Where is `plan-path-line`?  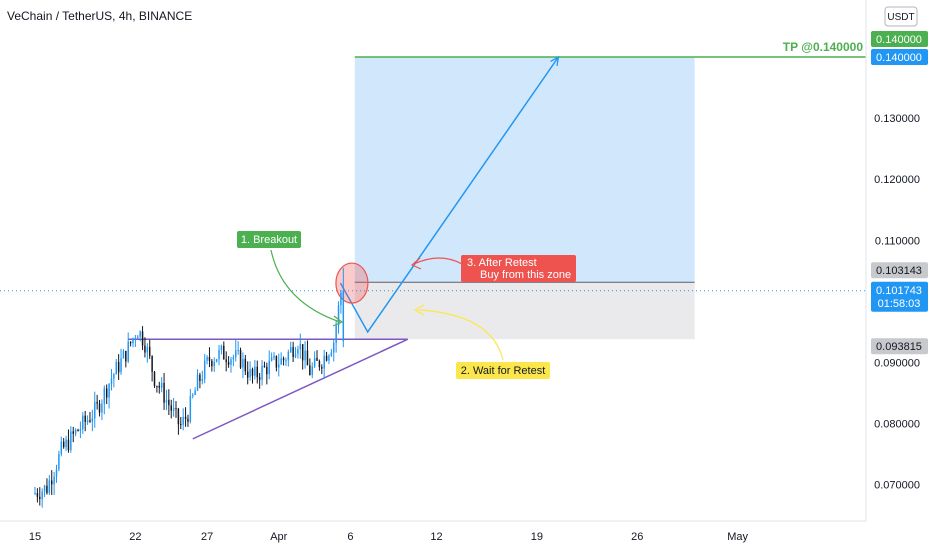
plan-path-line is located at coordinates (449, 195).